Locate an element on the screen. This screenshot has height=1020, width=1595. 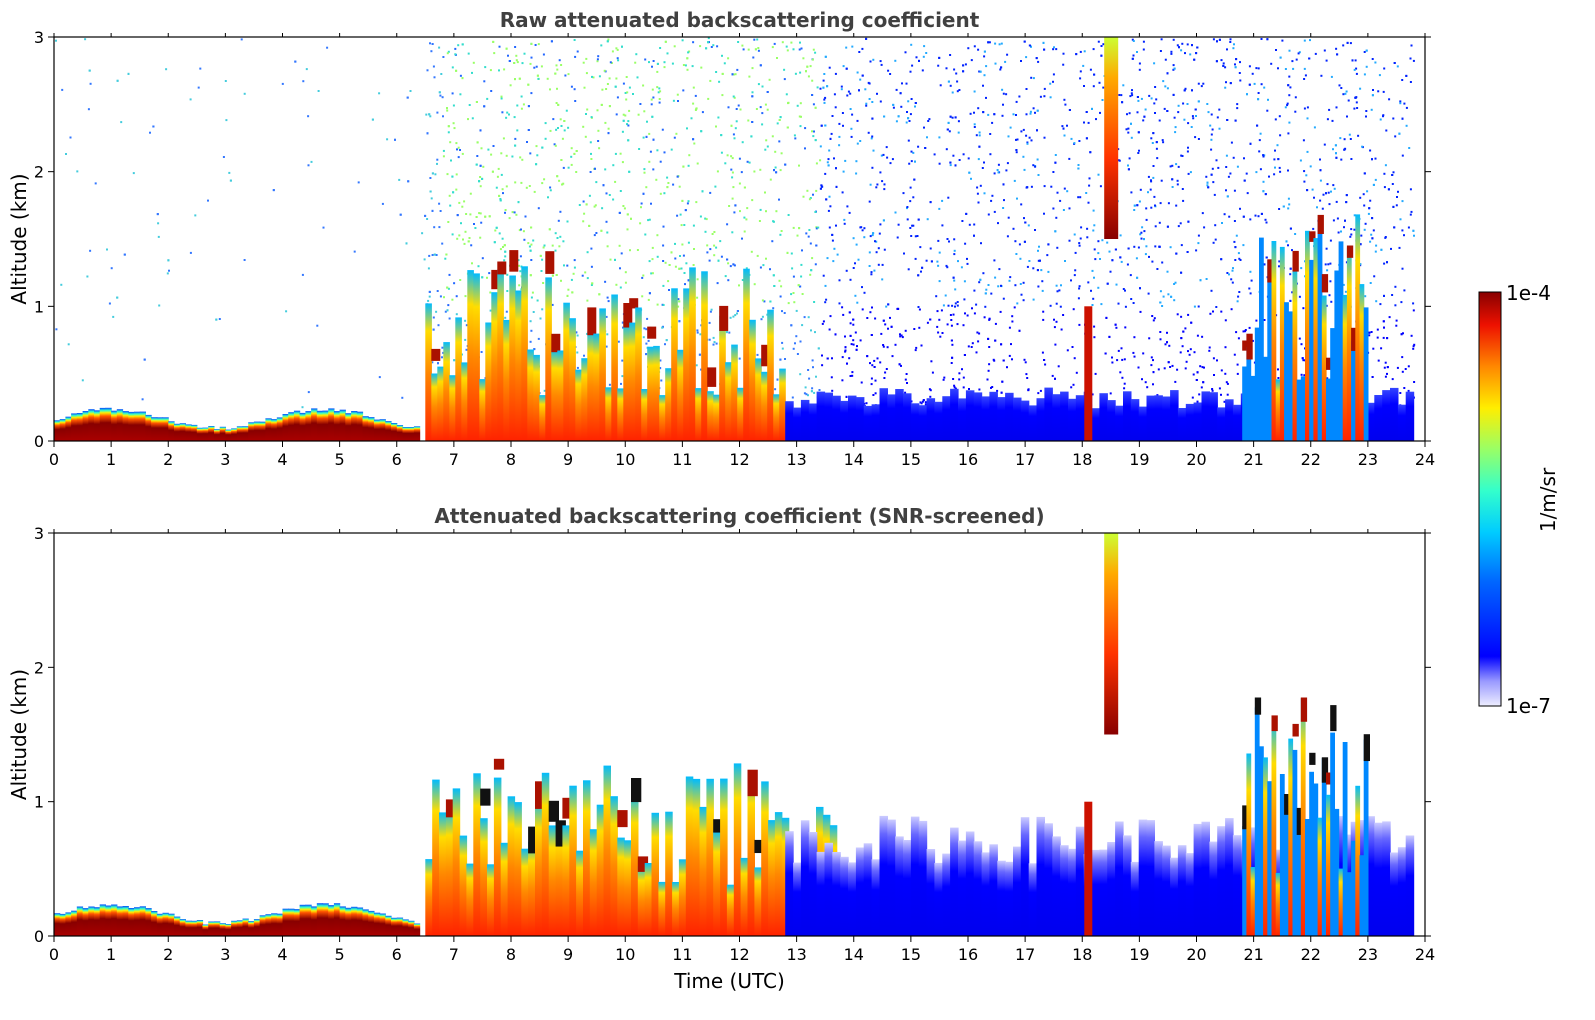
feature-aerosol-layer is located at coordinates (1100, 414).